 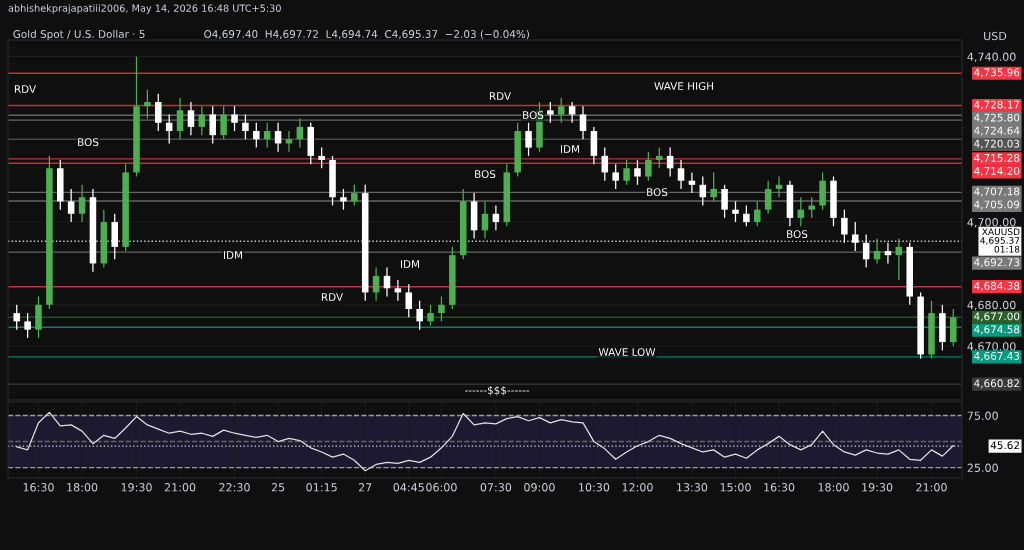 What do you see at coordinates (234, 487) in the screenshot?
I see `x-tick-label: 22:30` at bounding box center [234, 487].